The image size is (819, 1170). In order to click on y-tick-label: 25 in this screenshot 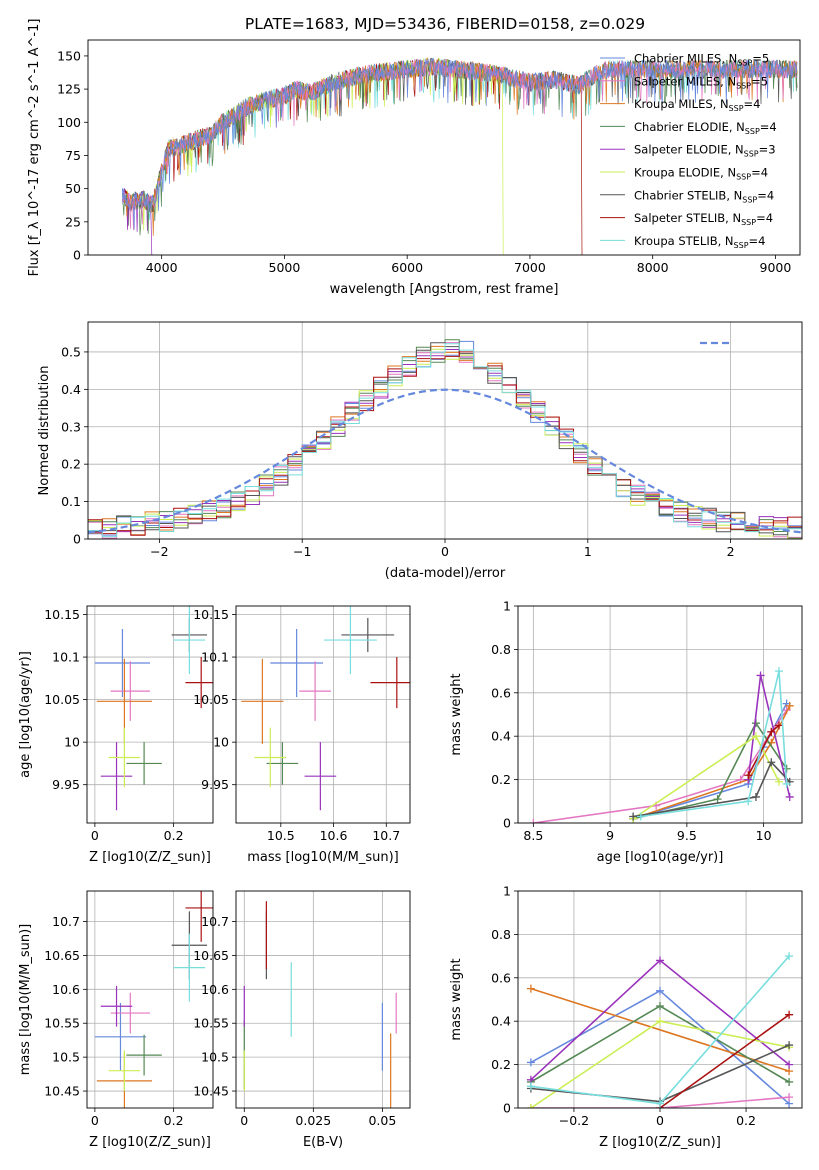, I will do `click(73, 221)`.